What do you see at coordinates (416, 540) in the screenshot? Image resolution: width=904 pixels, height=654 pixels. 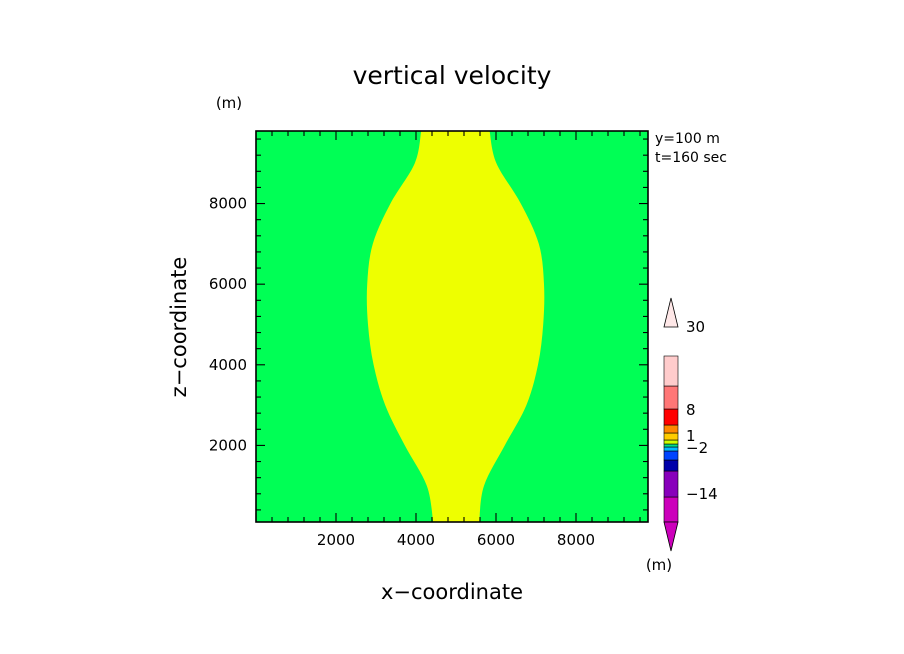 I see `x-tick-label: 4000` at bounding box center [416, 540].